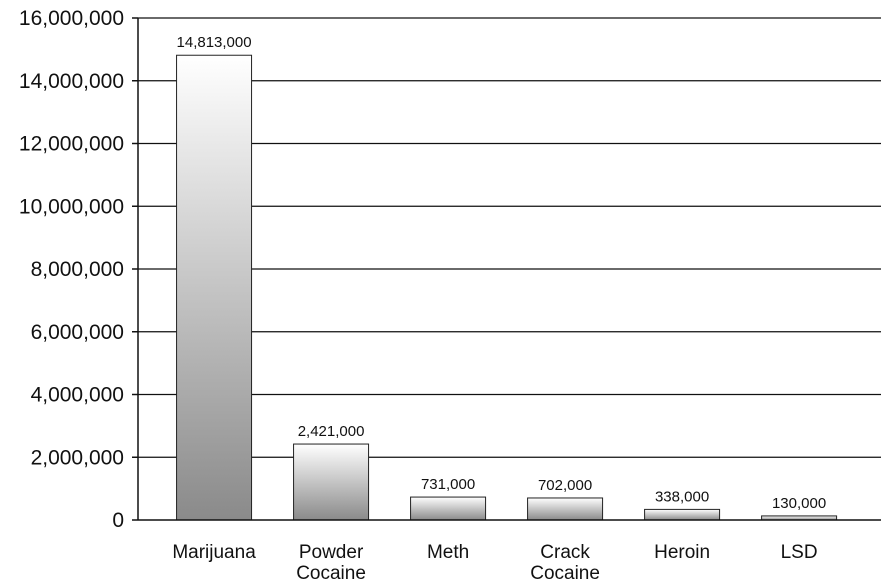 The height and width of the screenshot is (588, 885). Describe the element at coordinates (565, 485) in the screenshot. I see `data-label: 702,000` at that location.